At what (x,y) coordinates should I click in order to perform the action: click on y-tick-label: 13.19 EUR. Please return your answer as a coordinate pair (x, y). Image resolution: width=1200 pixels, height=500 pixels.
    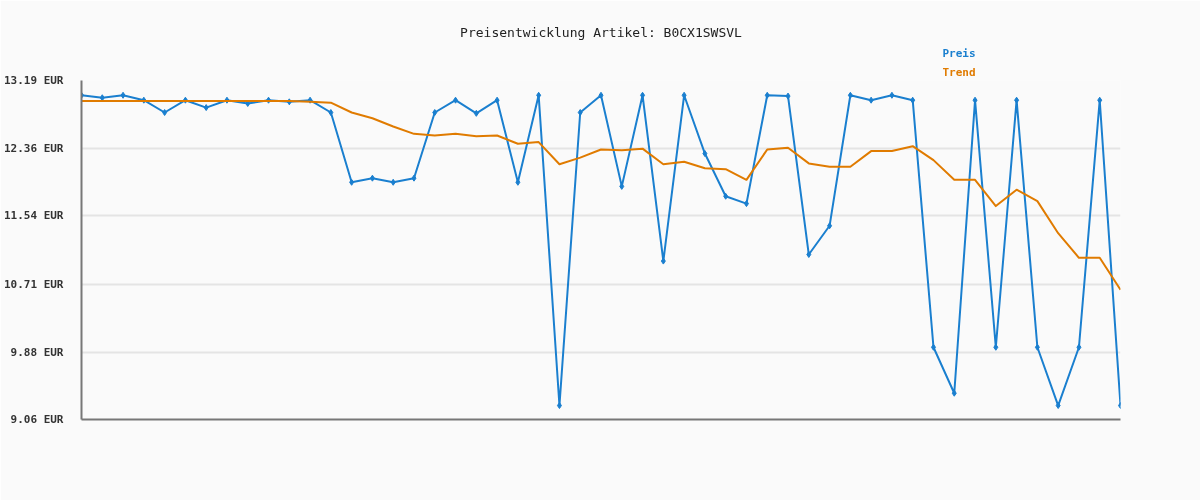
    Looking at the image, I should click on (33, 80).